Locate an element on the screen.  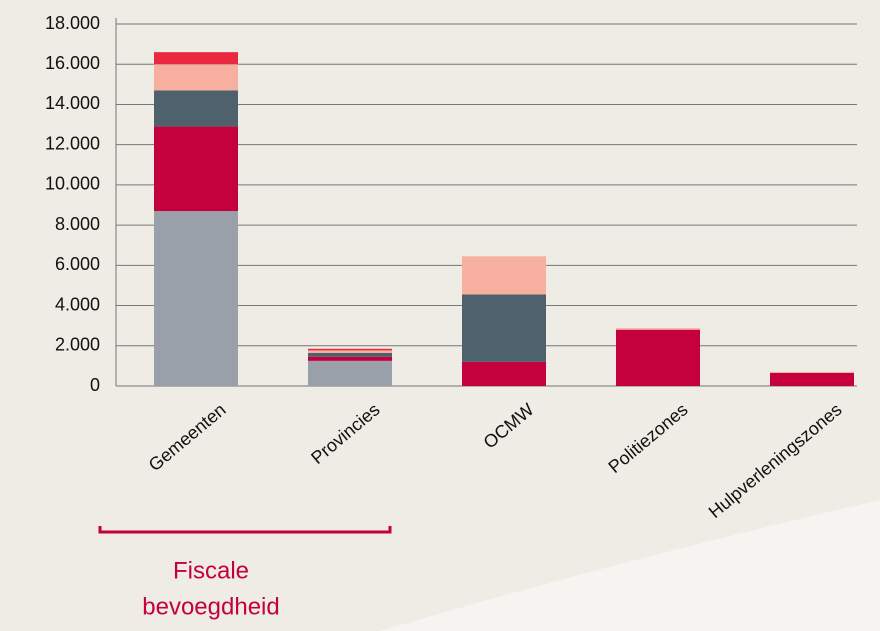
y-tick-label: 8.000 is located at coordinates (77, 224).